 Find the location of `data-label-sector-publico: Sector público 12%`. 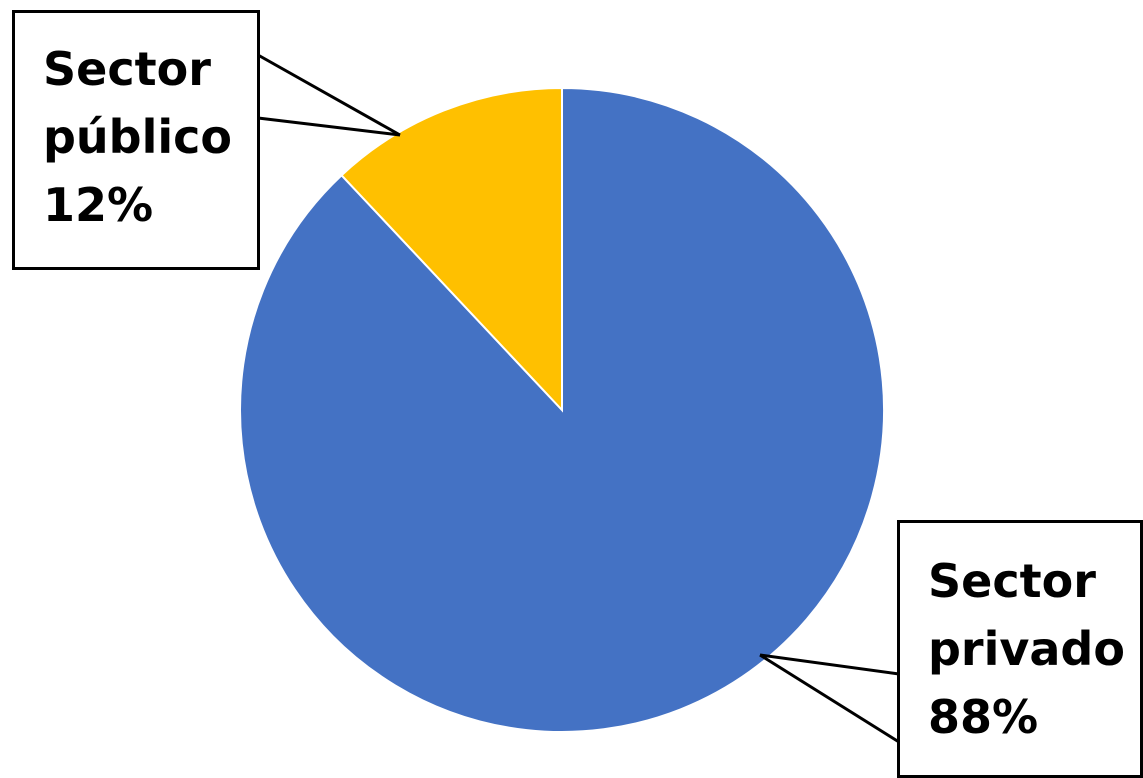

data-label-sector-publico: Sector público 12% is located at coordinates (136, 140).